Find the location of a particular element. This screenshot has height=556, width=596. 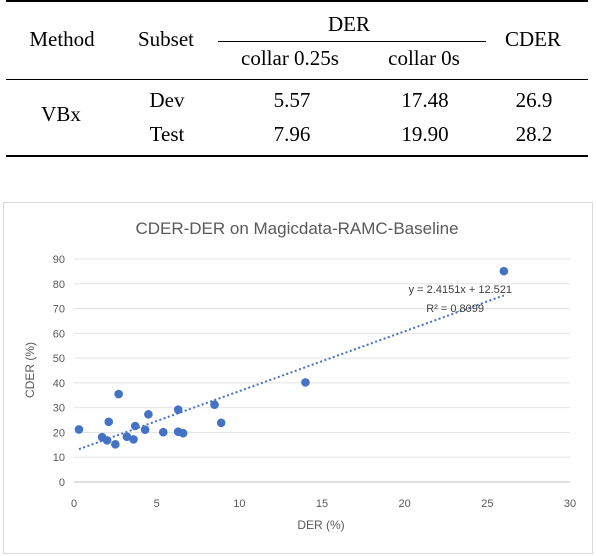

header-collar-025: collar 0.25s is located at coordinates (290, 58).